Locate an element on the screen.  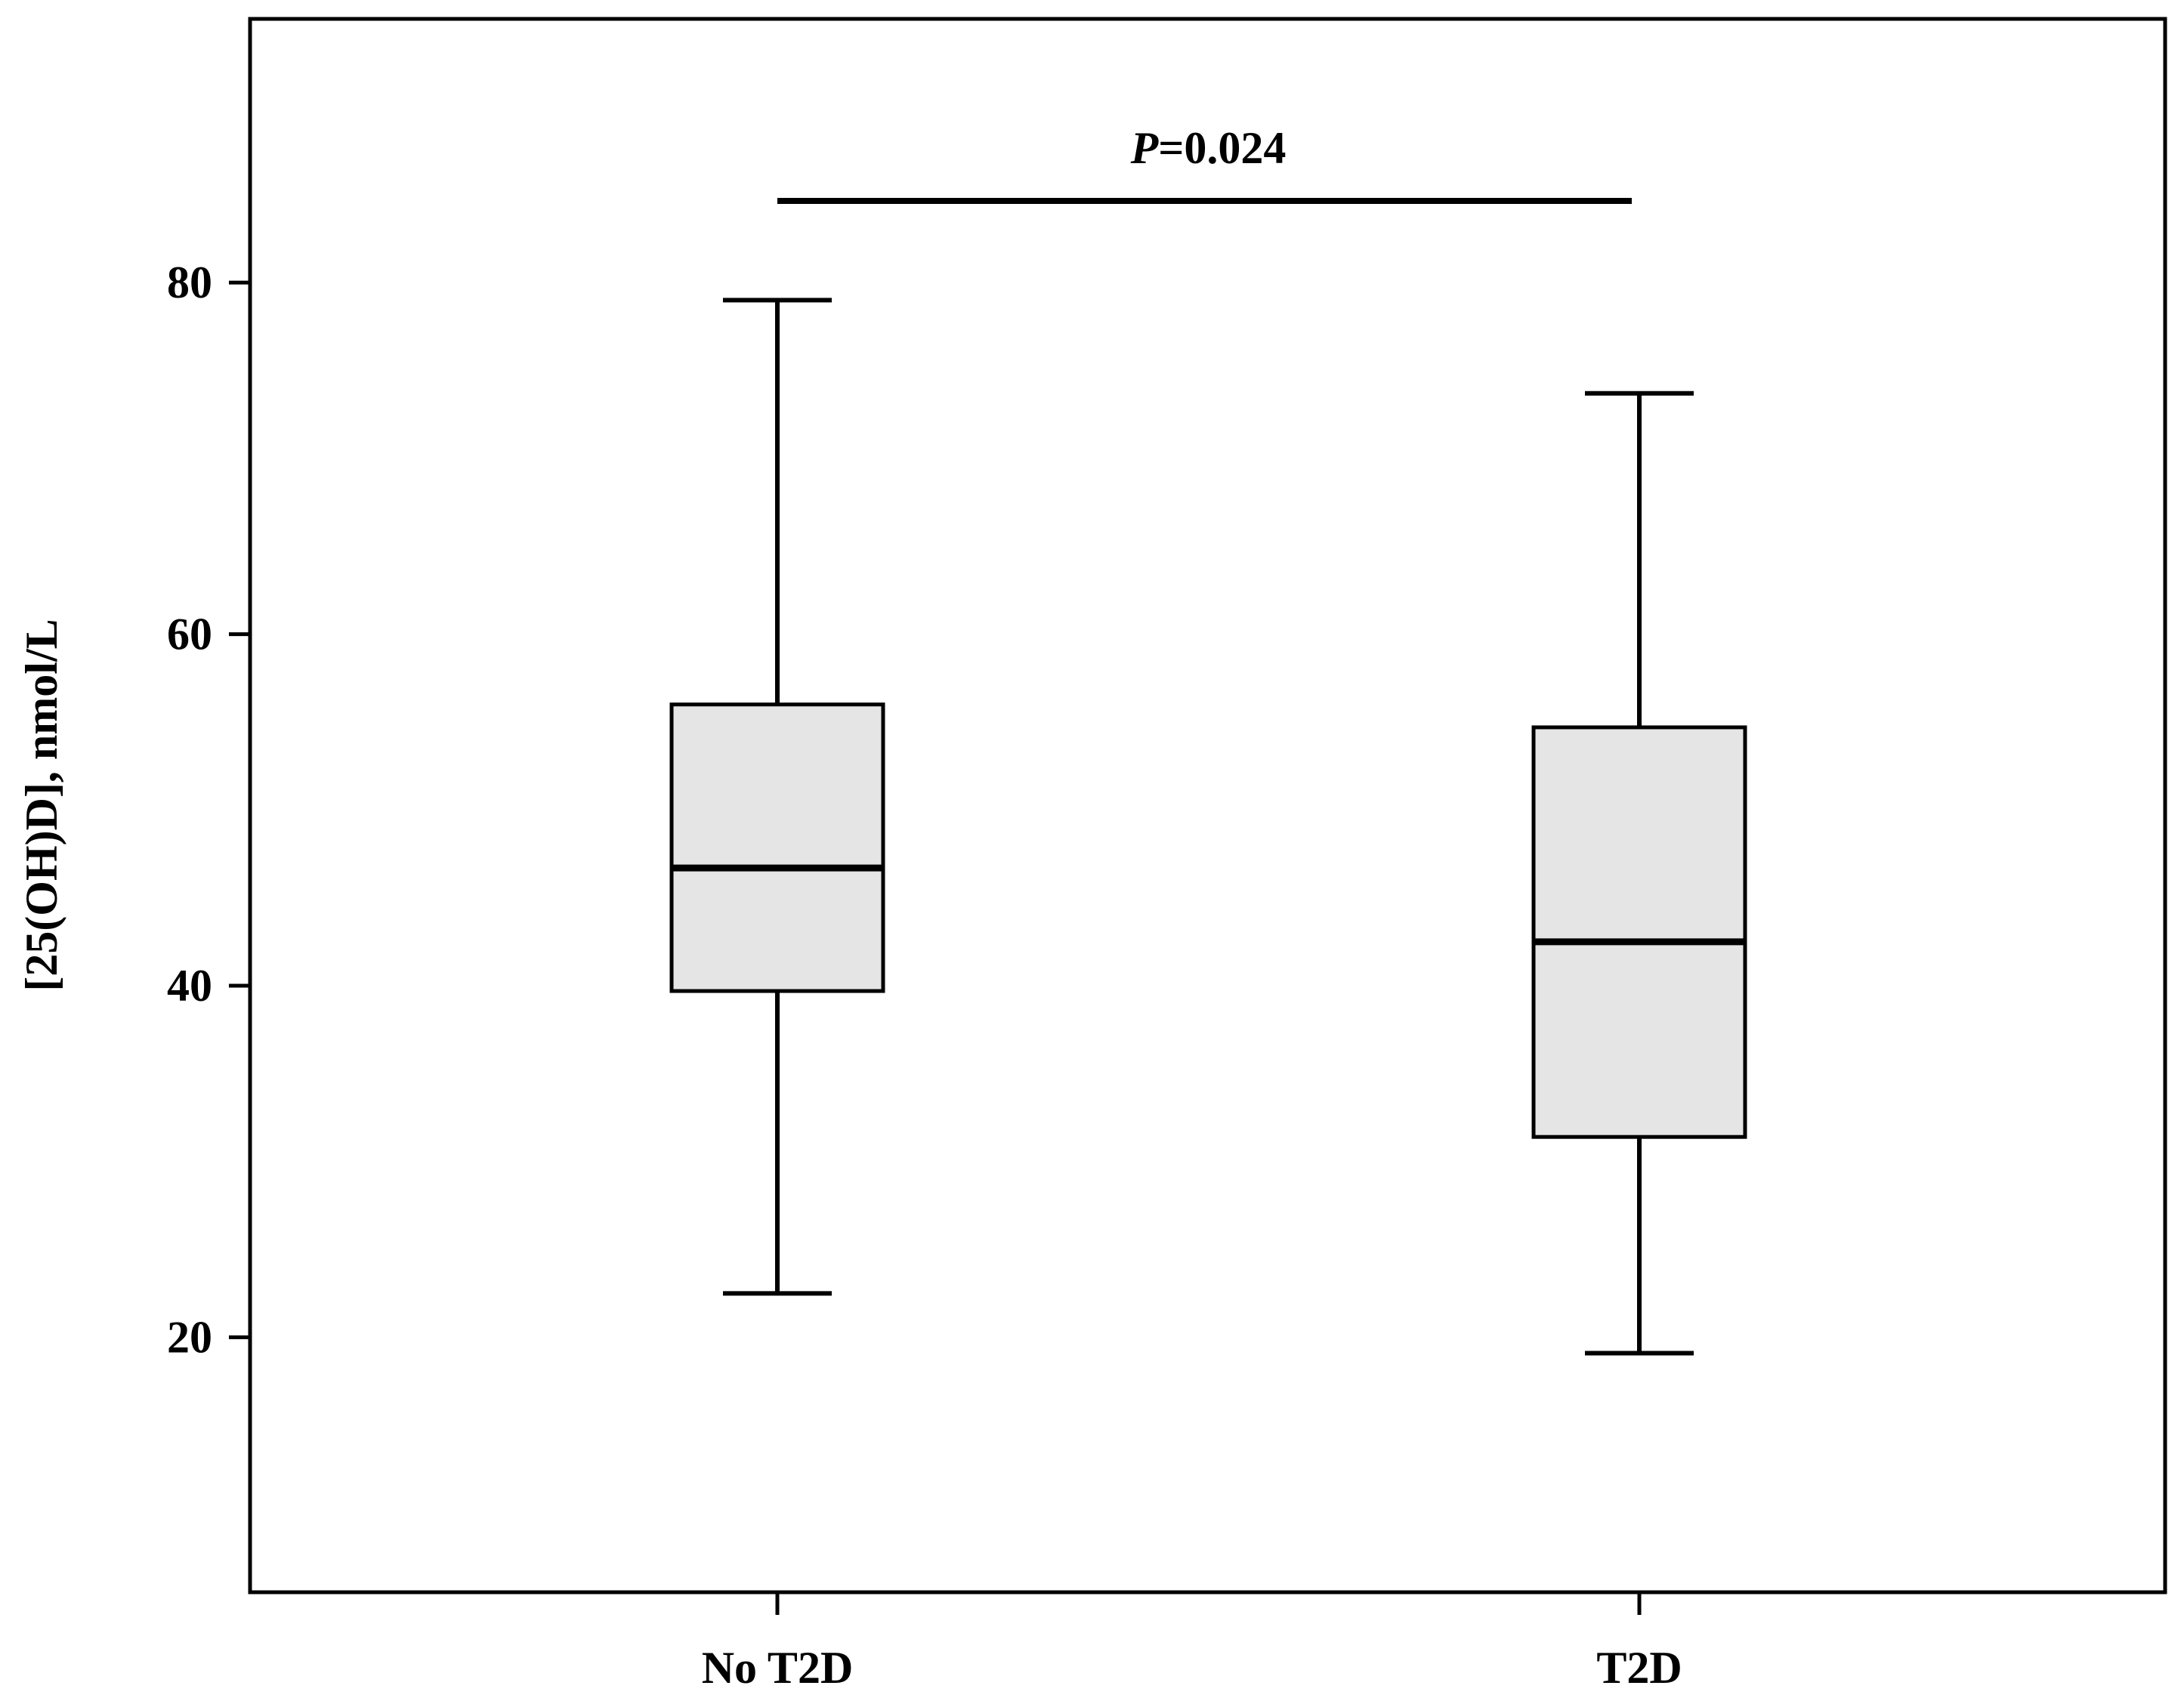
p-value-label: P=0.024 is located at coordinates (1208, 148).